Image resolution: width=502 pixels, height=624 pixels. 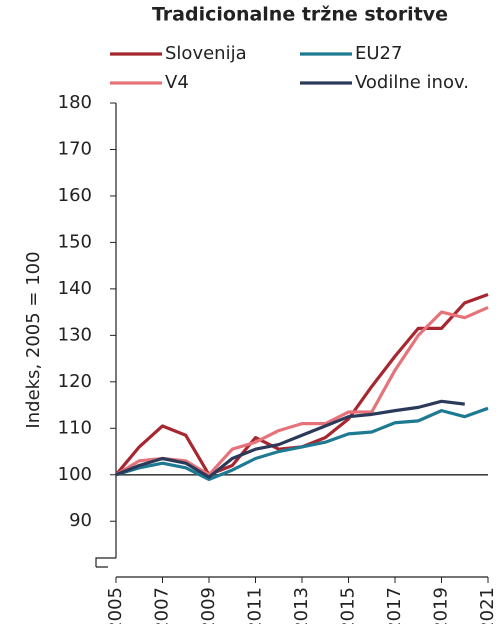 What do you see at coordinates (177, 82) in the screenshot?
I see `legend-label: V4` at bounding box center [177, 82].